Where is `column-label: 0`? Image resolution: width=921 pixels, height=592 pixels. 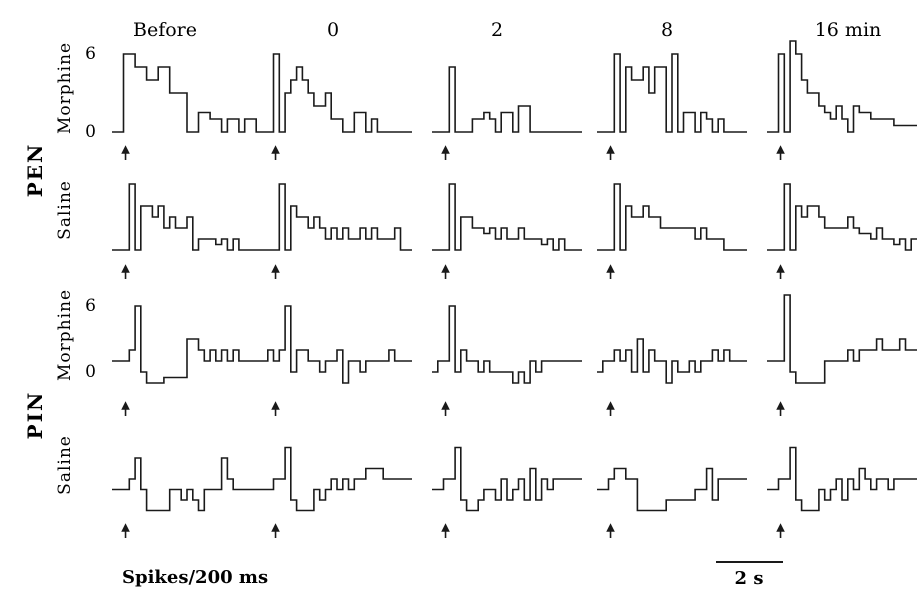
column-label: 0 is located at coordinates (333, 30).